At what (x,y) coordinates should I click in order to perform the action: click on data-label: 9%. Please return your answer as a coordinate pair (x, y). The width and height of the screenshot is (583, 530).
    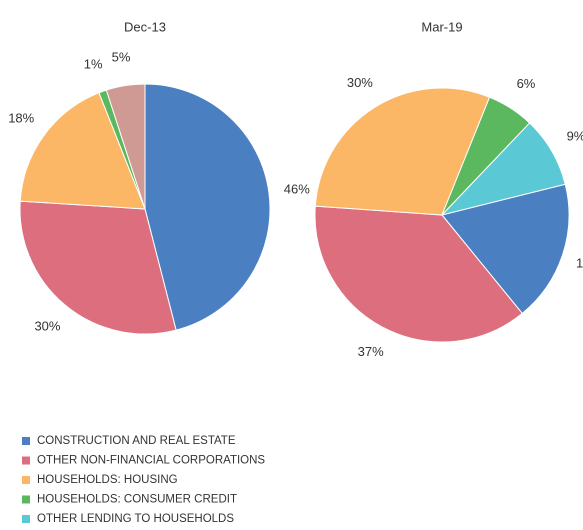
    Looking at the image, I should click on (575, 135).